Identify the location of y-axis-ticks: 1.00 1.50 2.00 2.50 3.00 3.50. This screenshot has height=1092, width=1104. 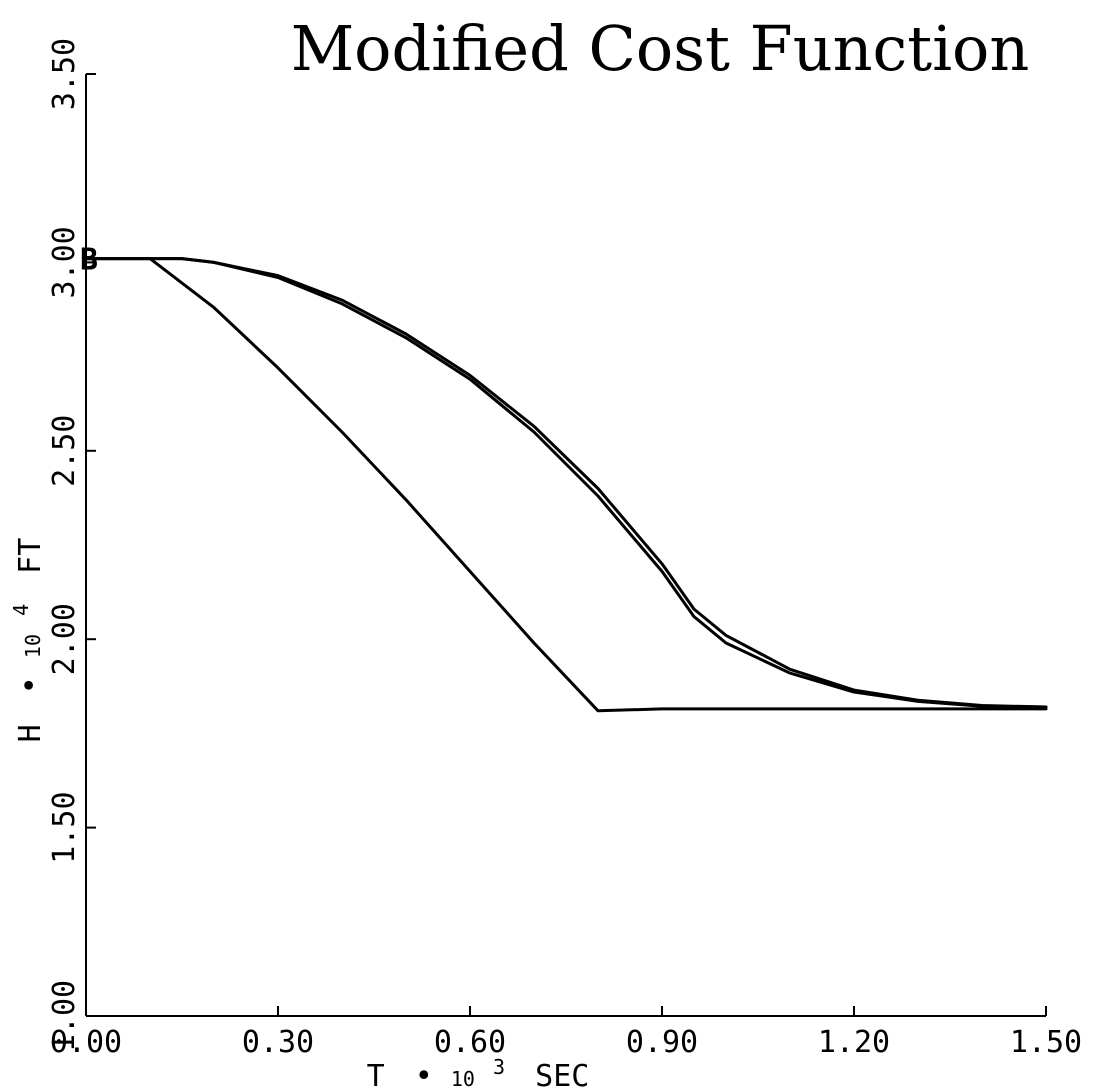
(71, 545).